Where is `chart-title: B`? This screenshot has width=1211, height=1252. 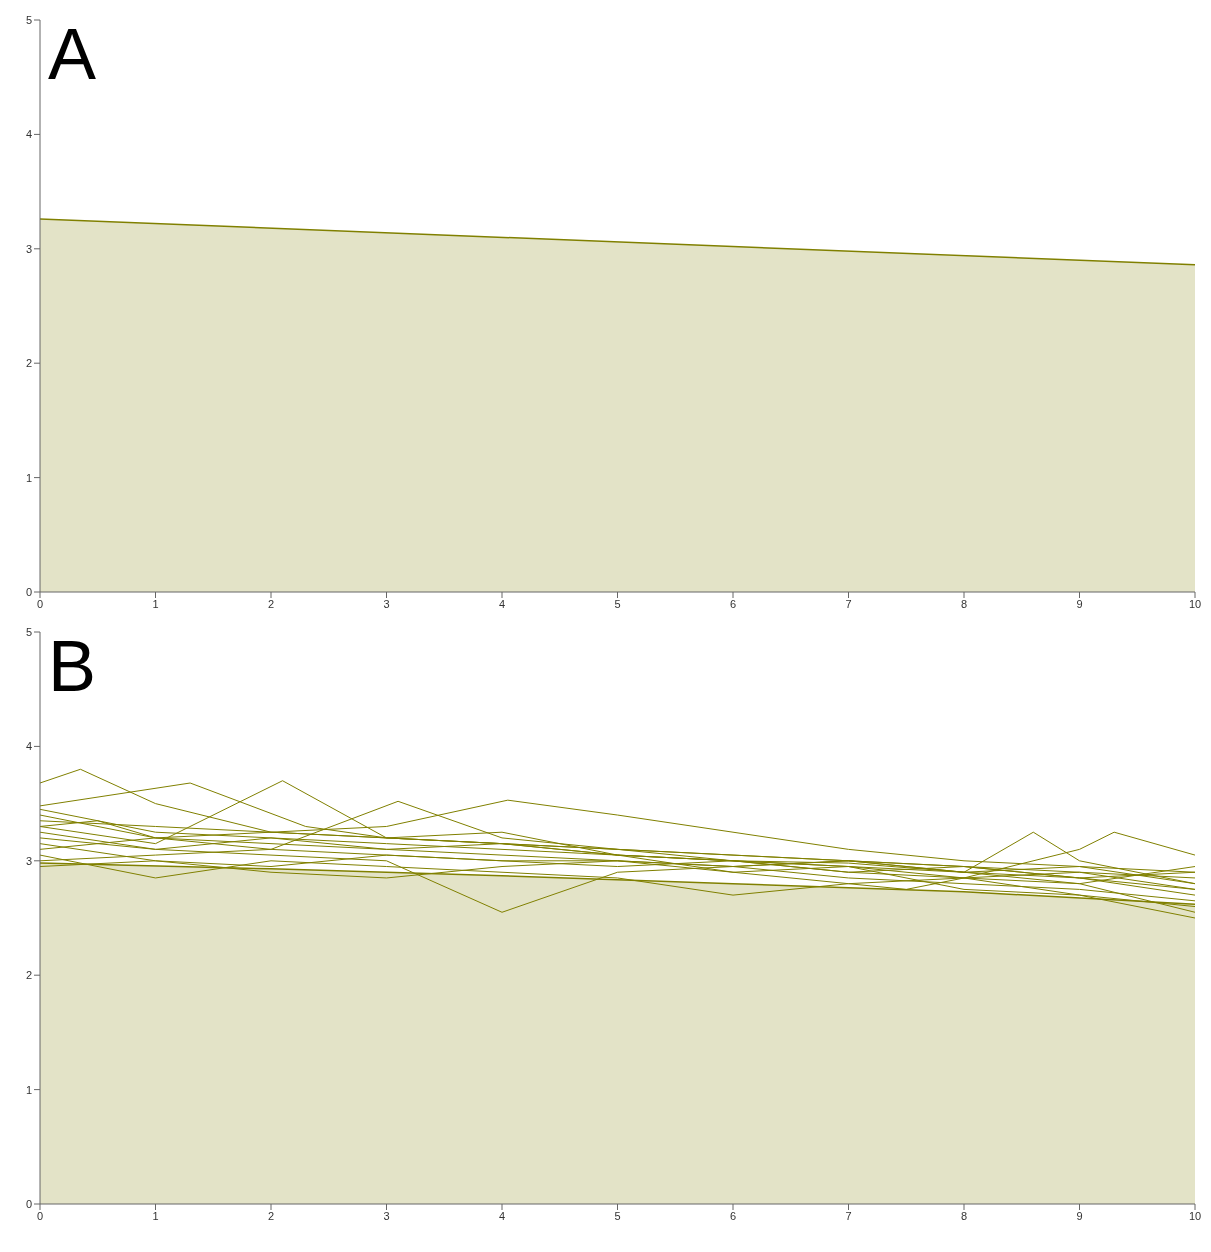
chart-title: B is located at coordinates (72, 666).